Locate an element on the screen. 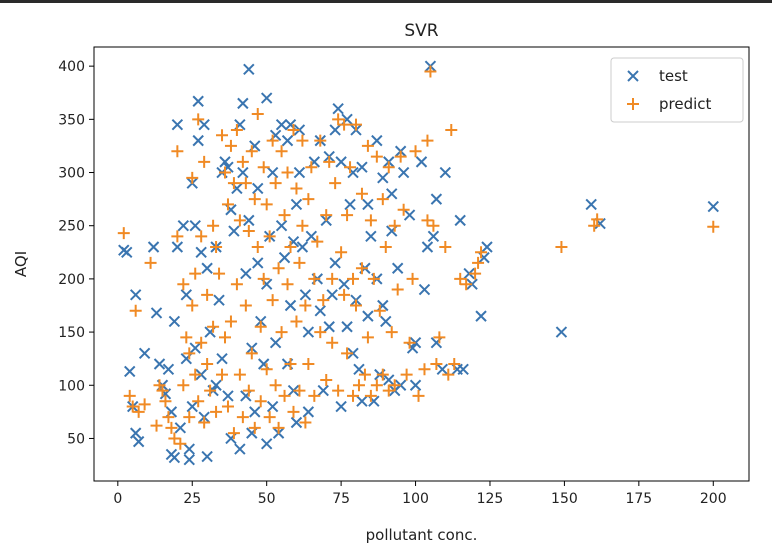 The image size is (772, 556). x-tick-label: 0 is located at coordinates (117, 499).